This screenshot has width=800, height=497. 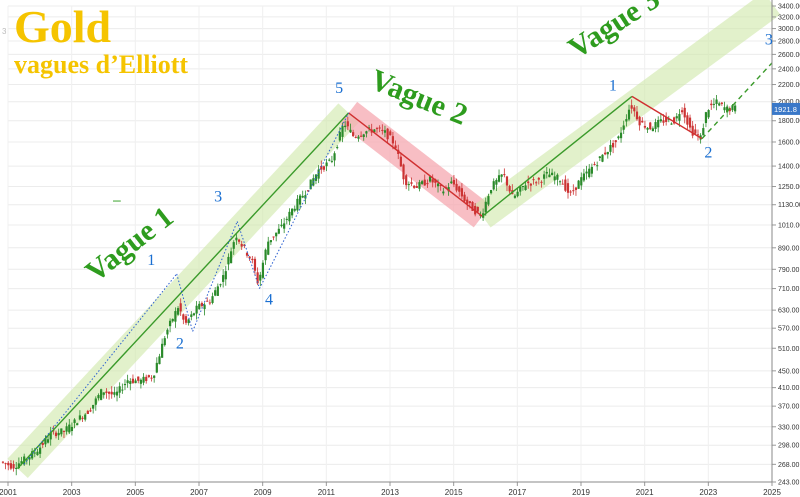 I want to click on trend-line-red, so click(x=667, y=117).